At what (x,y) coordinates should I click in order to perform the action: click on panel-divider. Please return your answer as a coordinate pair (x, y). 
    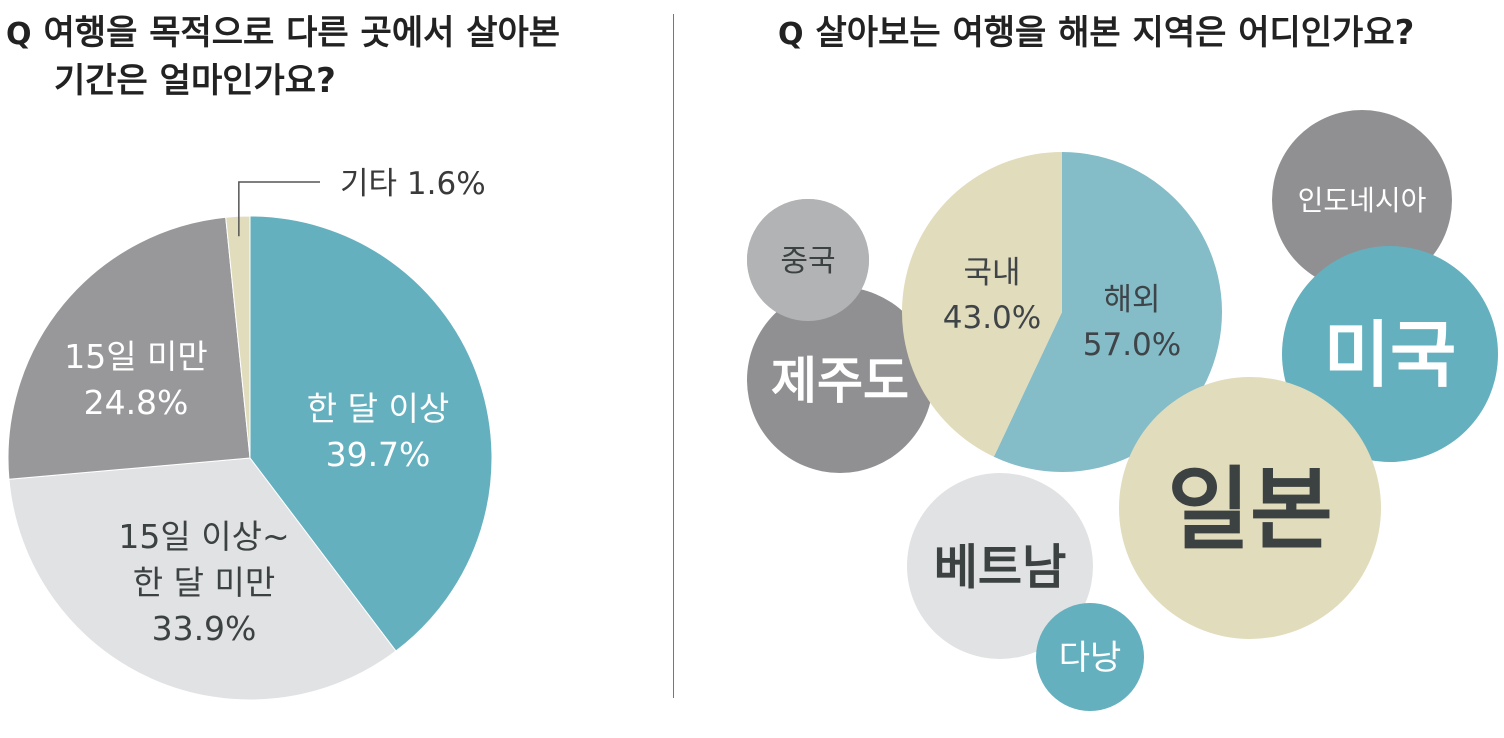
    Looking at the image, I should click on (673, 356).